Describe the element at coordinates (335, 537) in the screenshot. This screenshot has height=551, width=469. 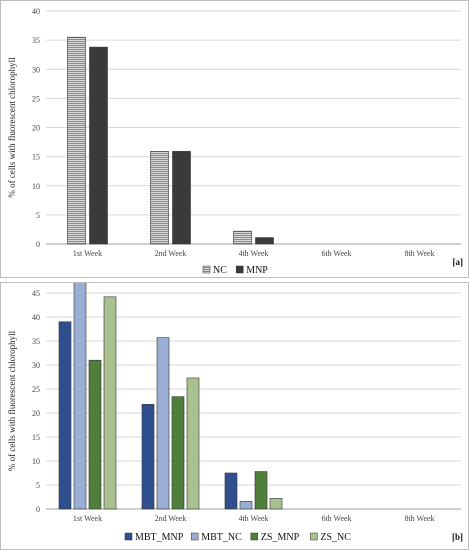
I see `legend-label: ZS_NC` at that location.